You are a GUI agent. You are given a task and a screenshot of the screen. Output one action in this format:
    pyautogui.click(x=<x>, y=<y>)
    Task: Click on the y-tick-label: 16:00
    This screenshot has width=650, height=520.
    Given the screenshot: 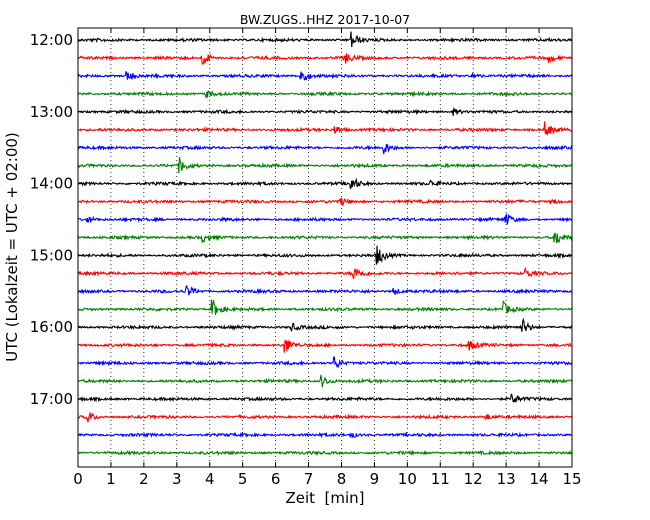 What is the action you would take?
    pyautogui.click(x=51, y=327)
    